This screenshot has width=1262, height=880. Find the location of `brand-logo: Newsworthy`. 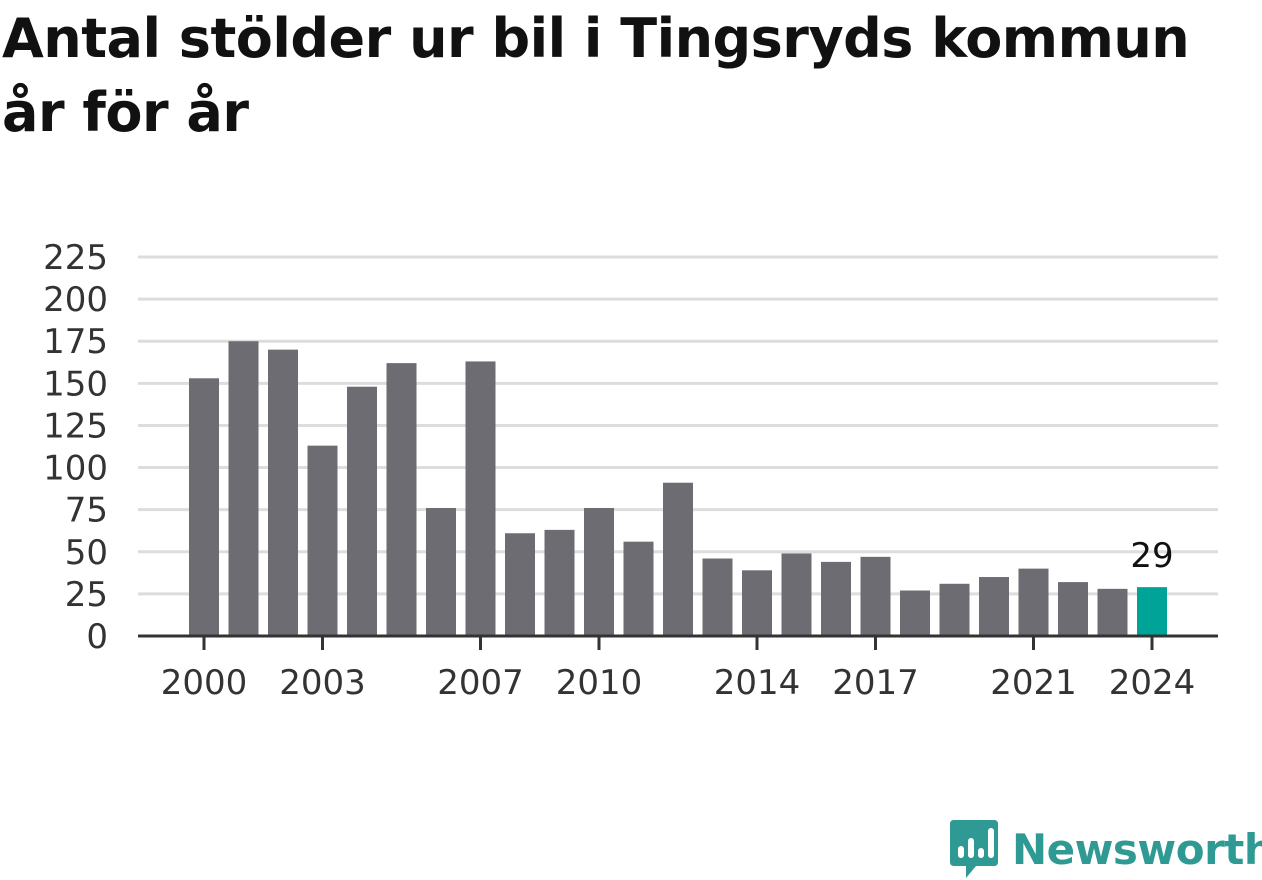

brand-logo: Newsworthy is located at coordinates (1105, 849).